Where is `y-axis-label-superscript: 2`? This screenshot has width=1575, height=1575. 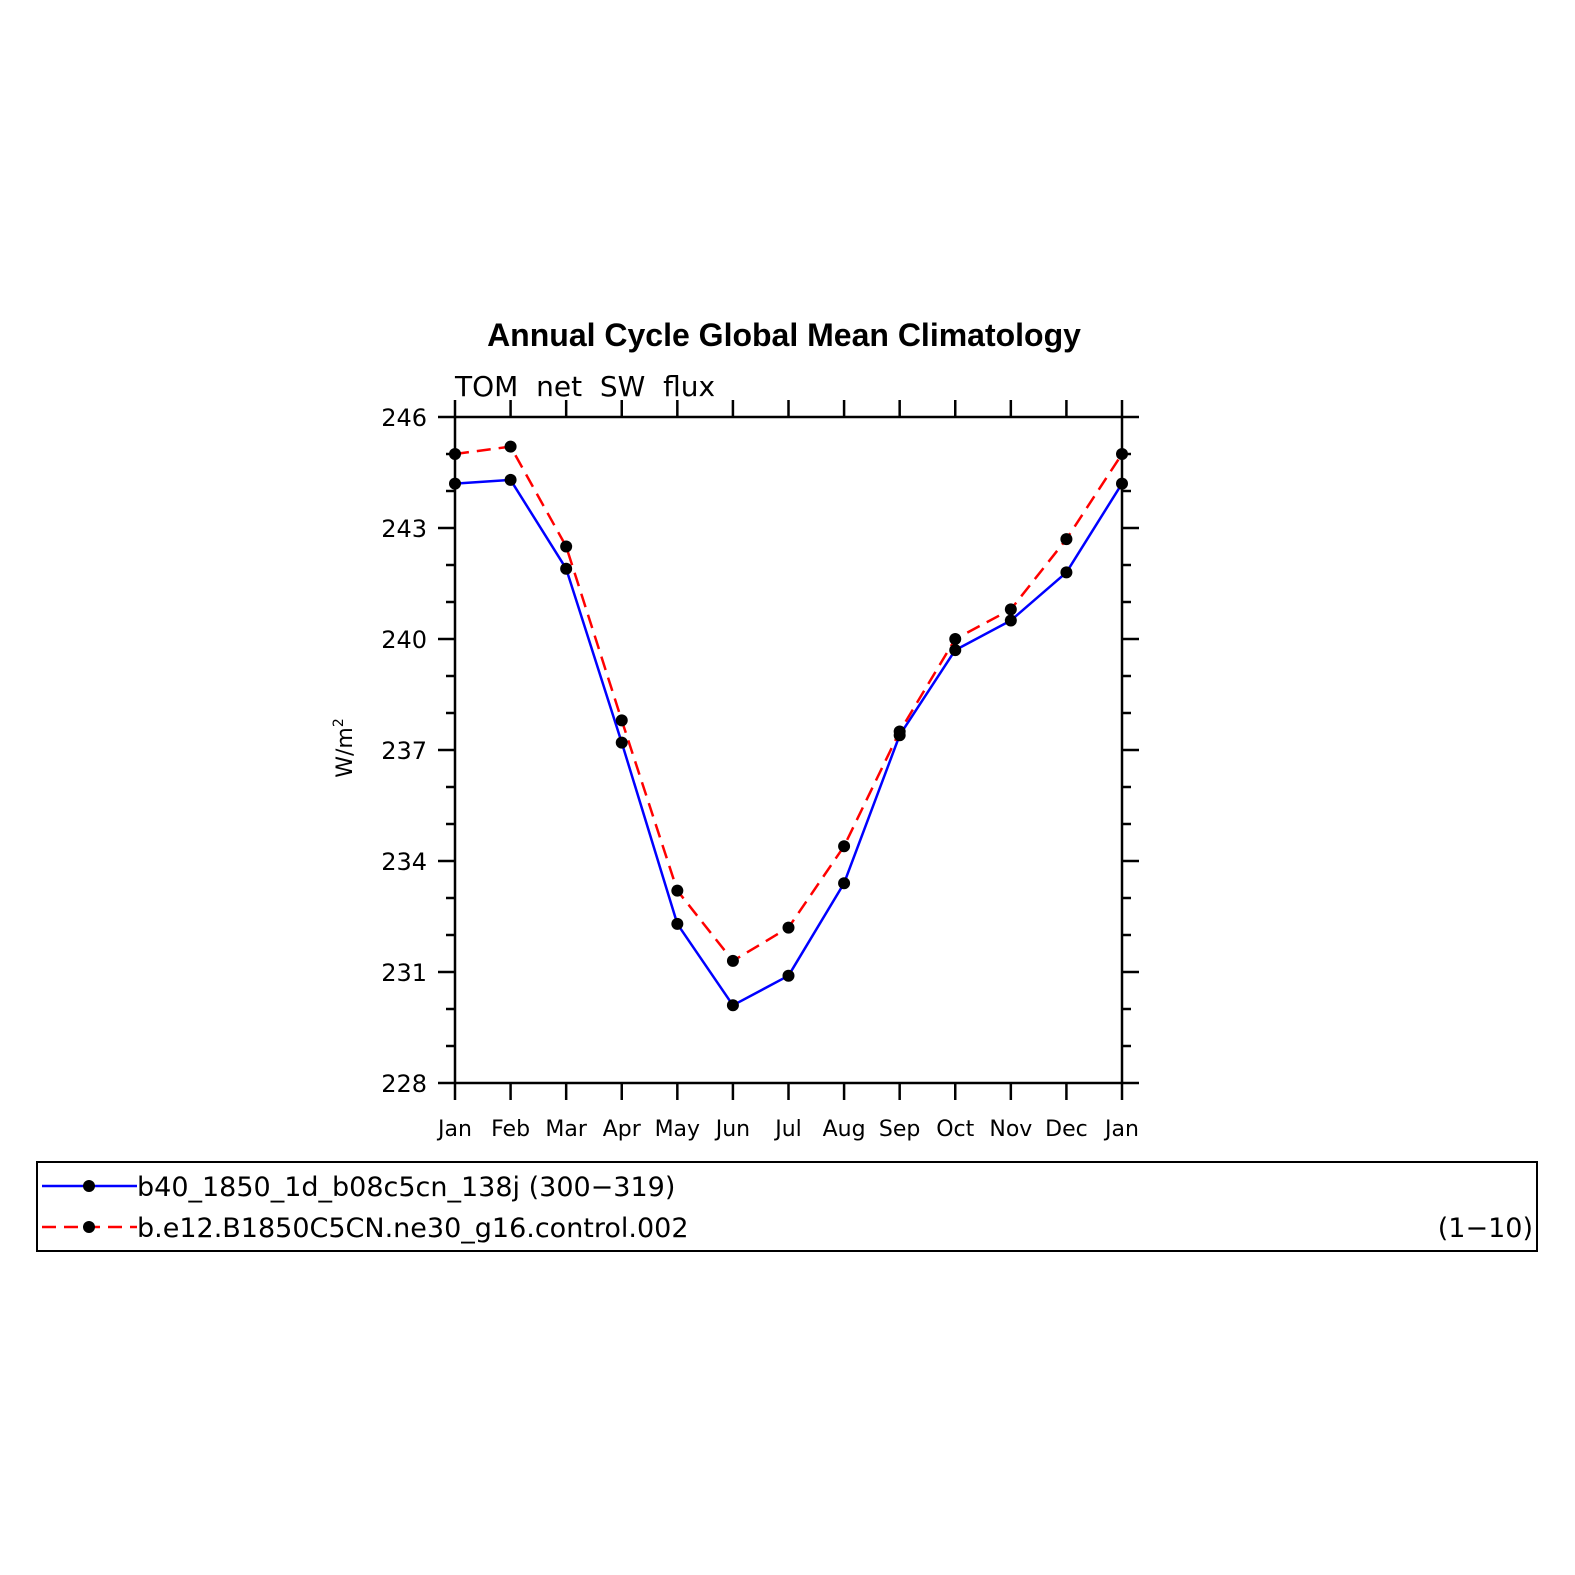
y-axis-label-superscript: 2 is located at coordinates (339, 722).